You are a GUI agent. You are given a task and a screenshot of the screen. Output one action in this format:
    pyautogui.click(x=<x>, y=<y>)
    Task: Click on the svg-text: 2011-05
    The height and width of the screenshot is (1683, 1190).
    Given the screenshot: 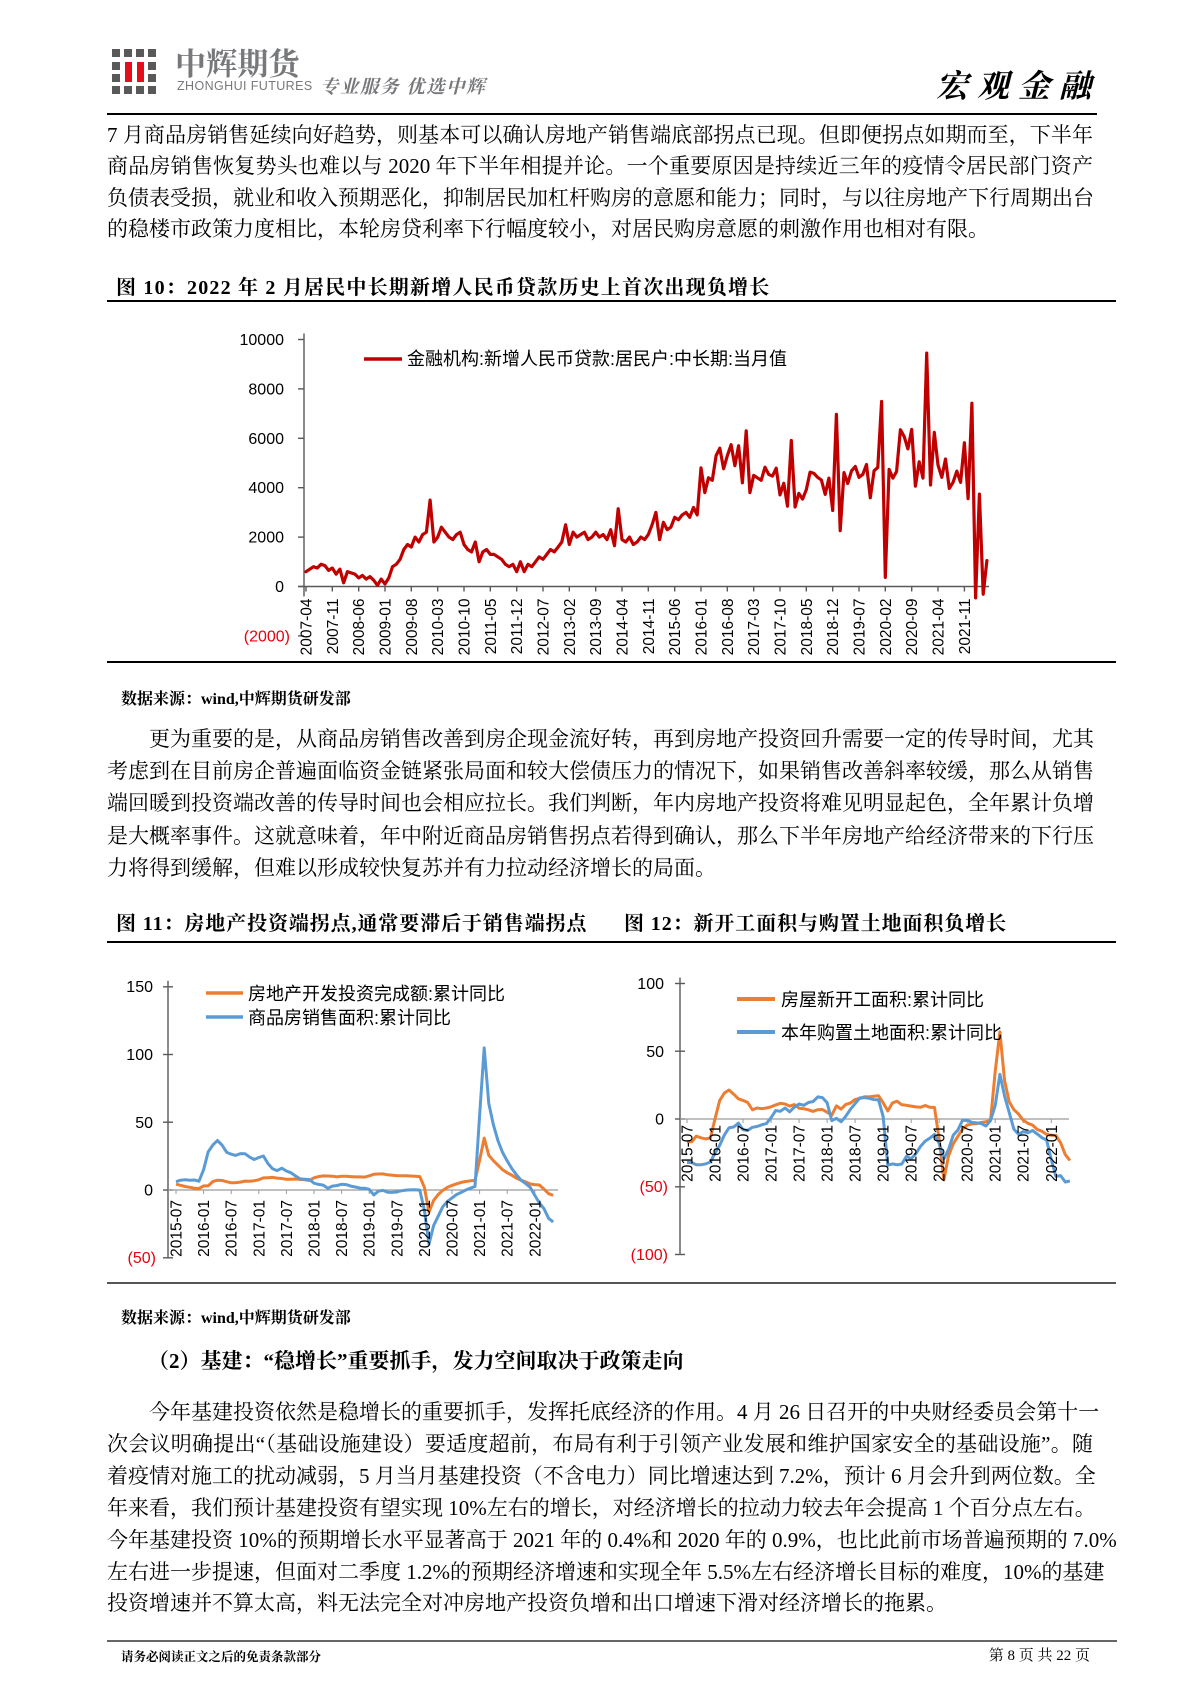 What is the action you would take?
    pyautogui.click(x=491, y=627)
    